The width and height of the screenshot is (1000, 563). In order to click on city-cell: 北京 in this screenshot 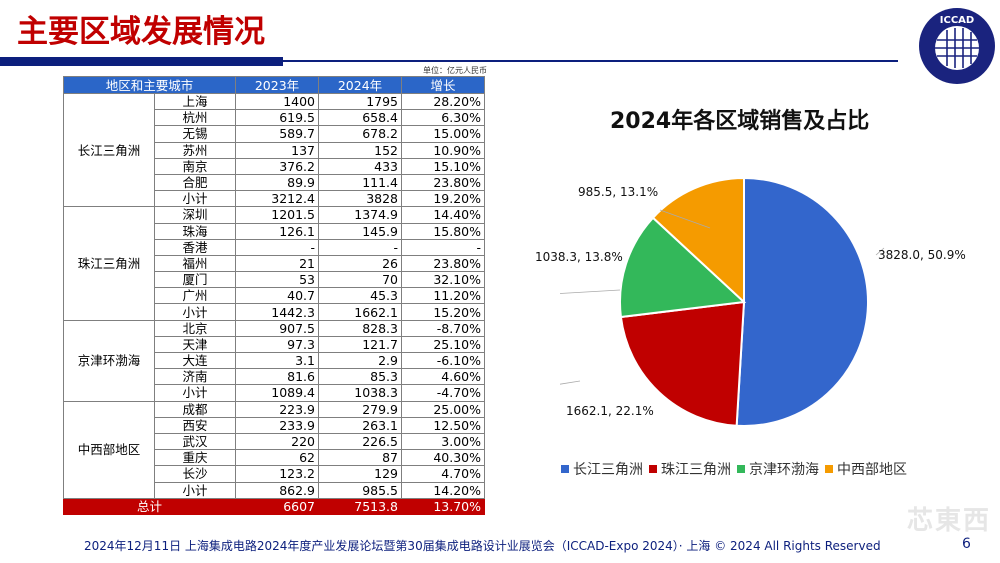, I will do `click(195, 328)`.